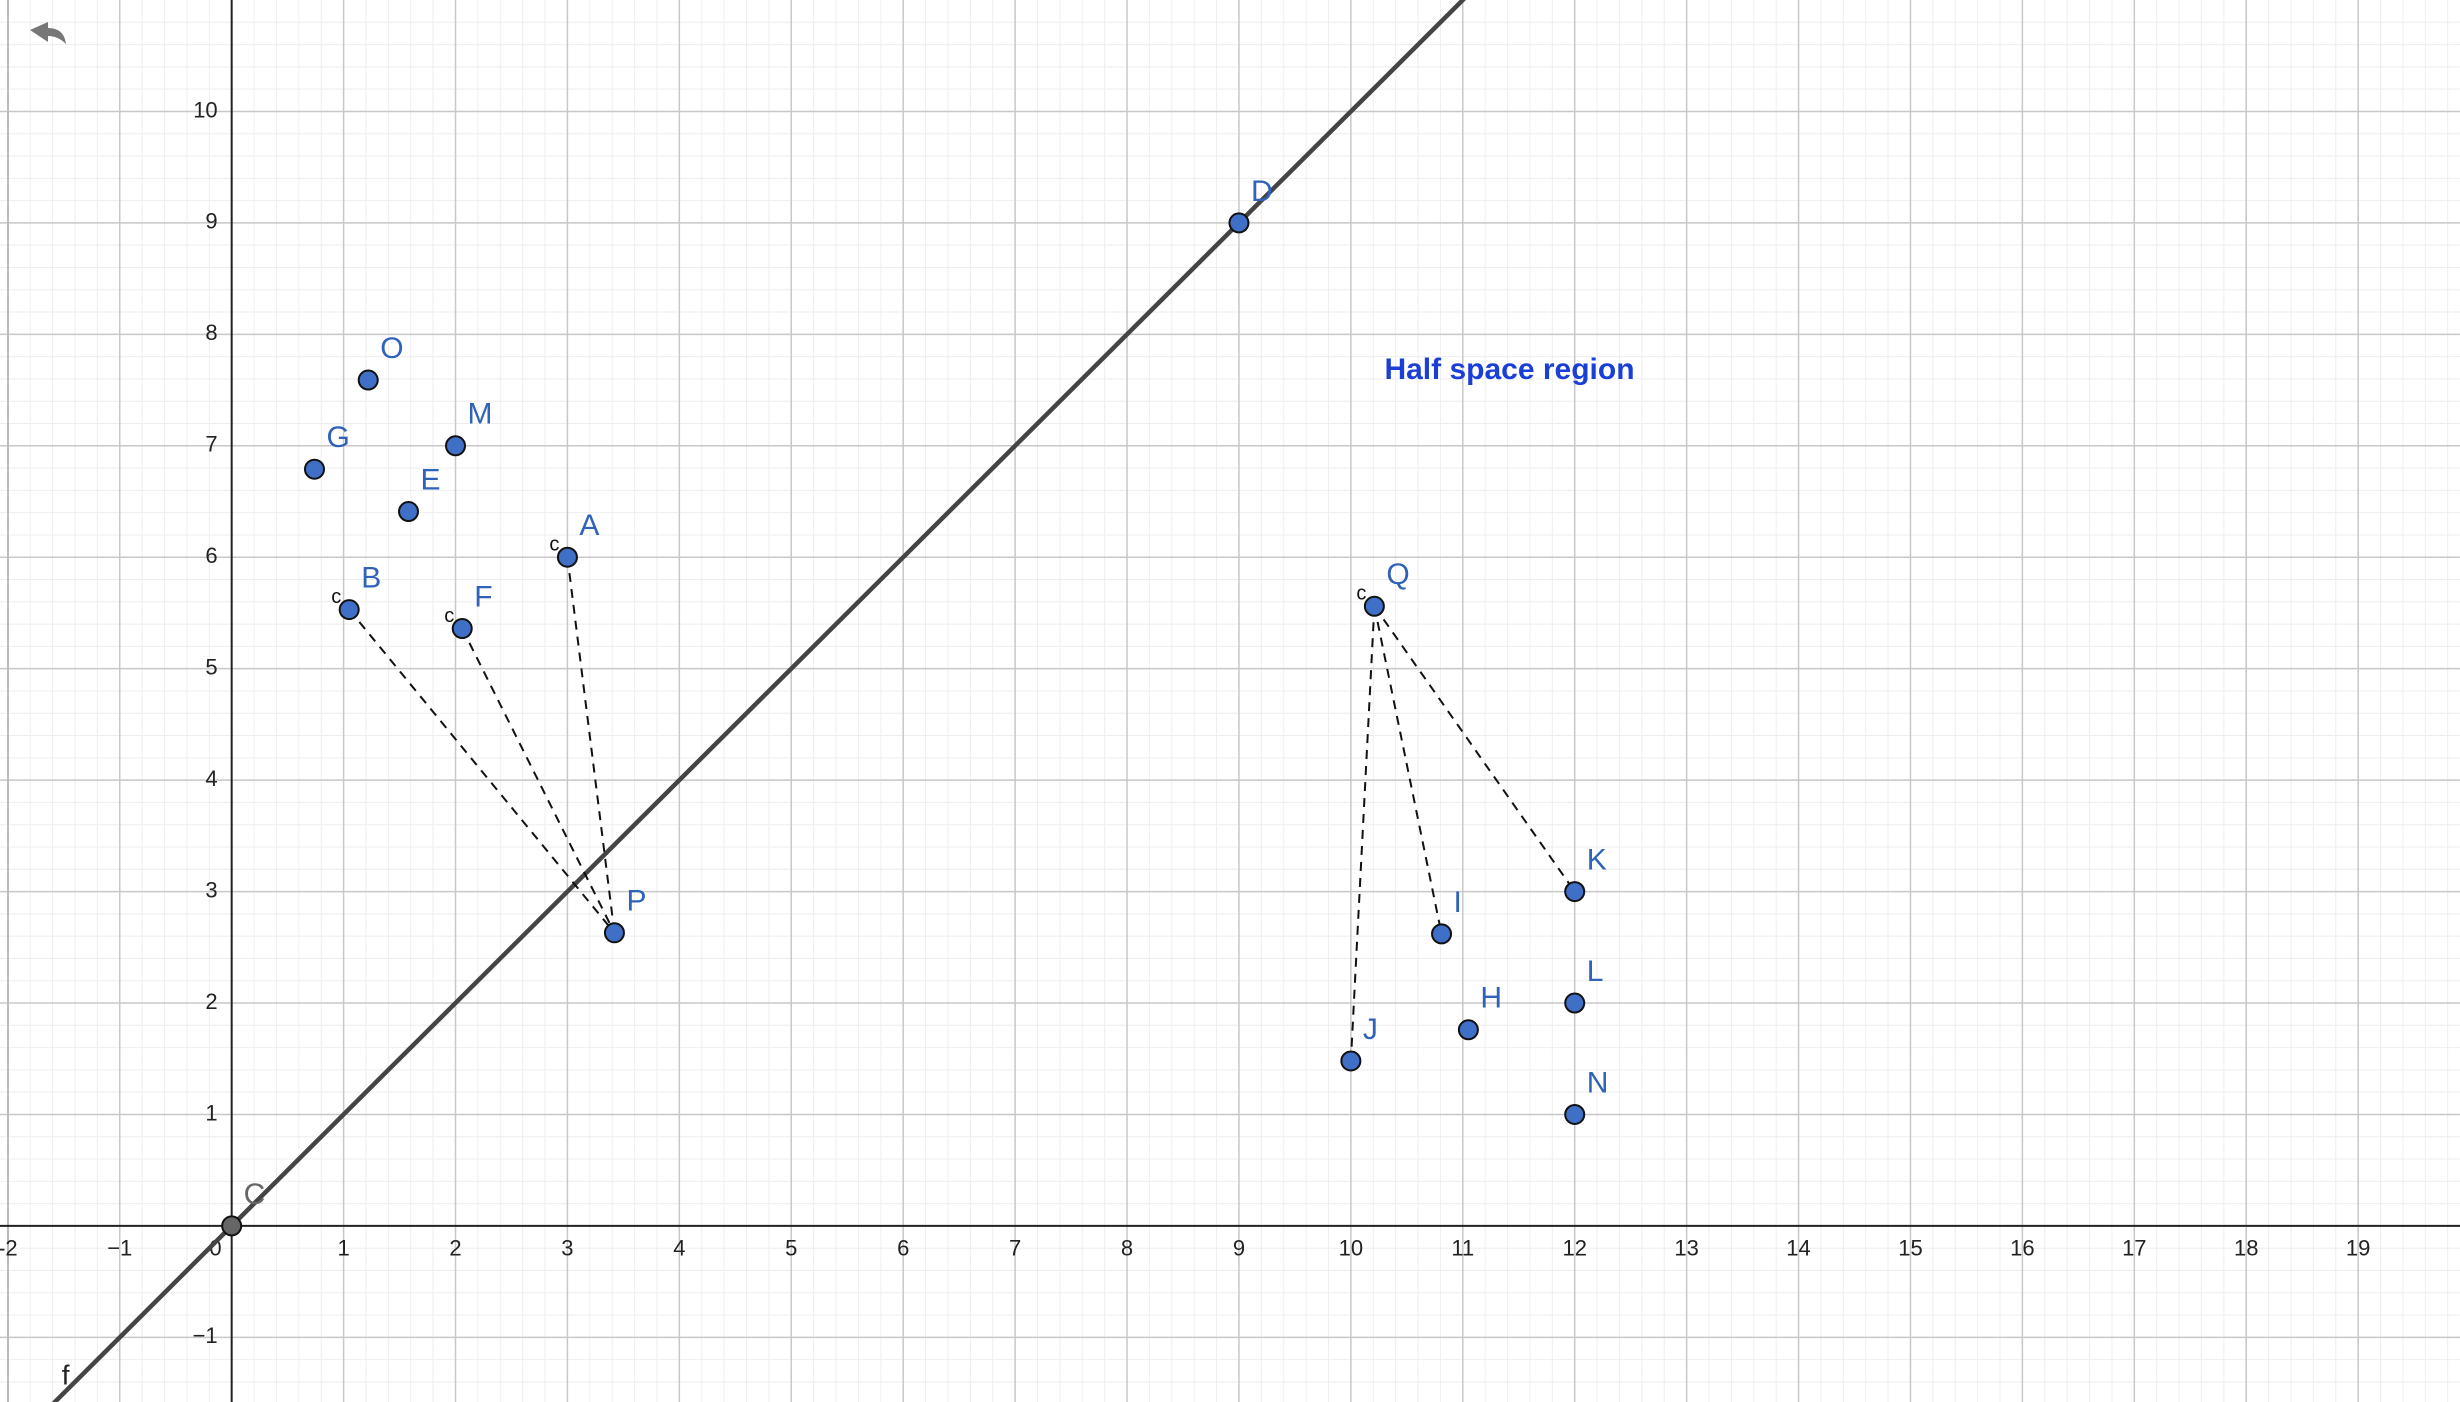  I want to click on point-label: D, so click(1262, 191).